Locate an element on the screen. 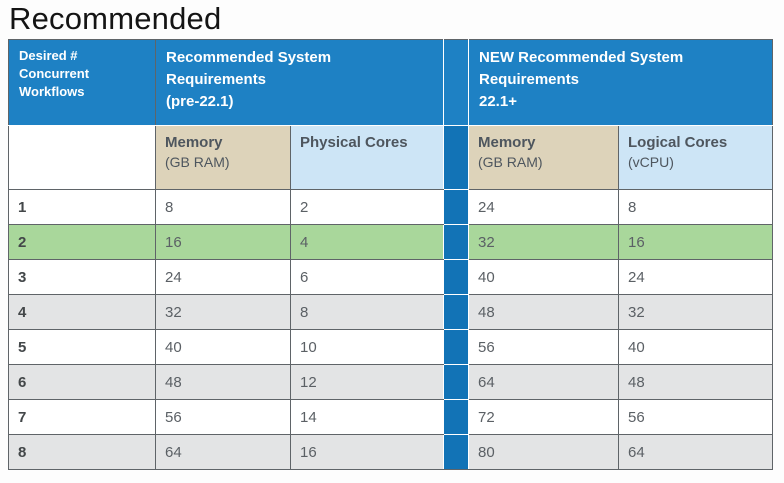 The width and height of the screenshot is (784, 483). cell-workflows: 2 is located at coordinates (82, 242).